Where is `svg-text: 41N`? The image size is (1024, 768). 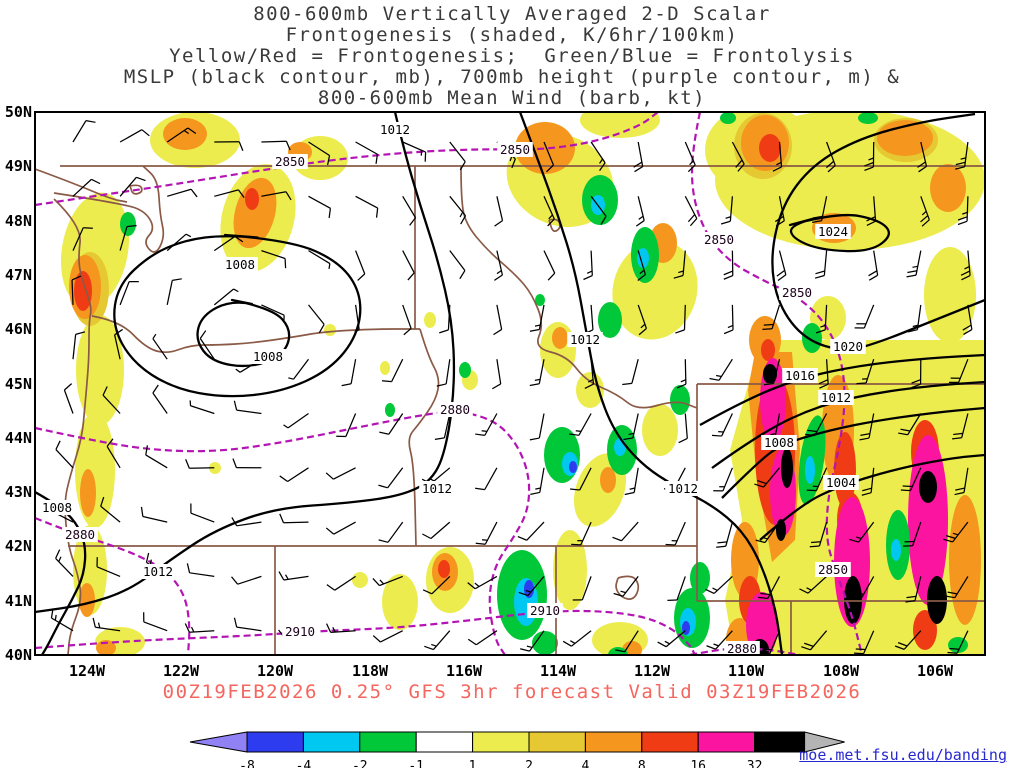 svg-text: 41N is located at coordinates (18, 601).